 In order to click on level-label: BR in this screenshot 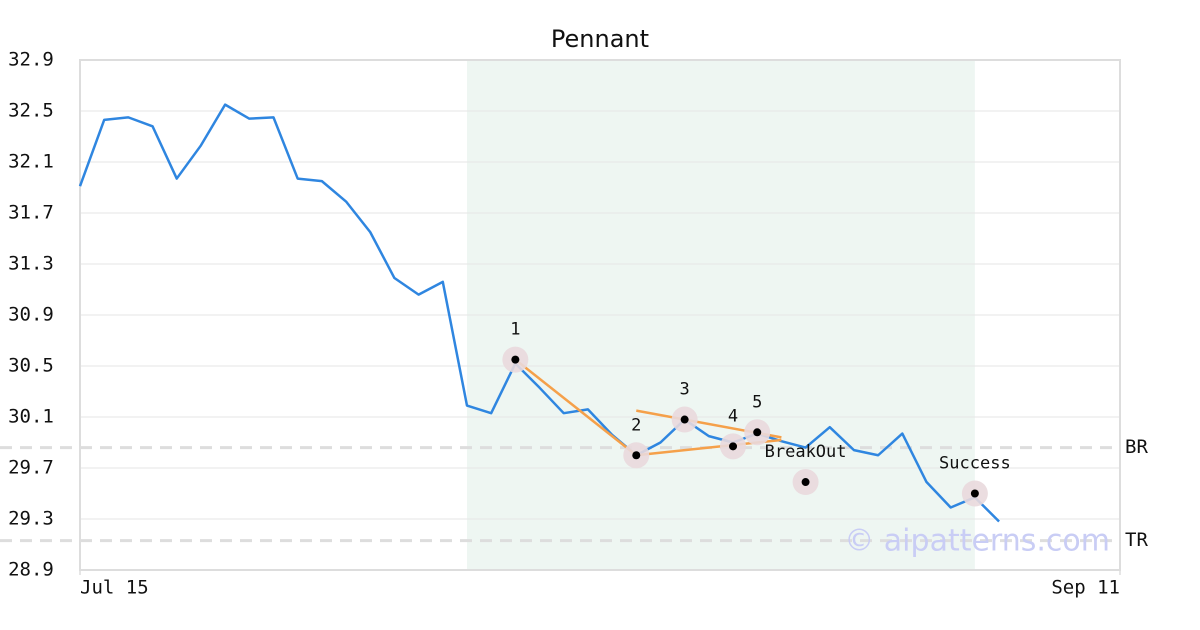, I will do `click(1136, 447)`.